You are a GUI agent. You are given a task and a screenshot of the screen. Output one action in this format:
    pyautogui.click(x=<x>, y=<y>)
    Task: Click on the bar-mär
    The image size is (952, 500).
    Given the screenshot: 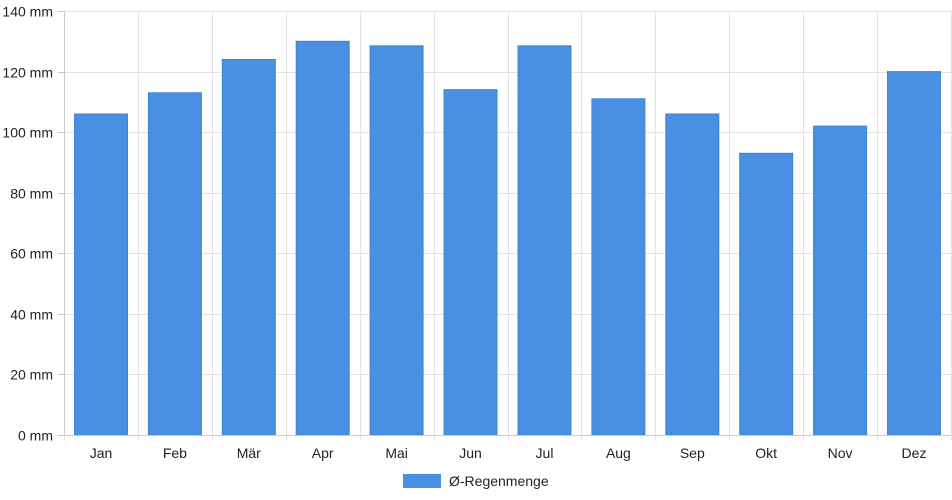 What is the action you would take?
    pyautogui.click(x=248, y=247)
    